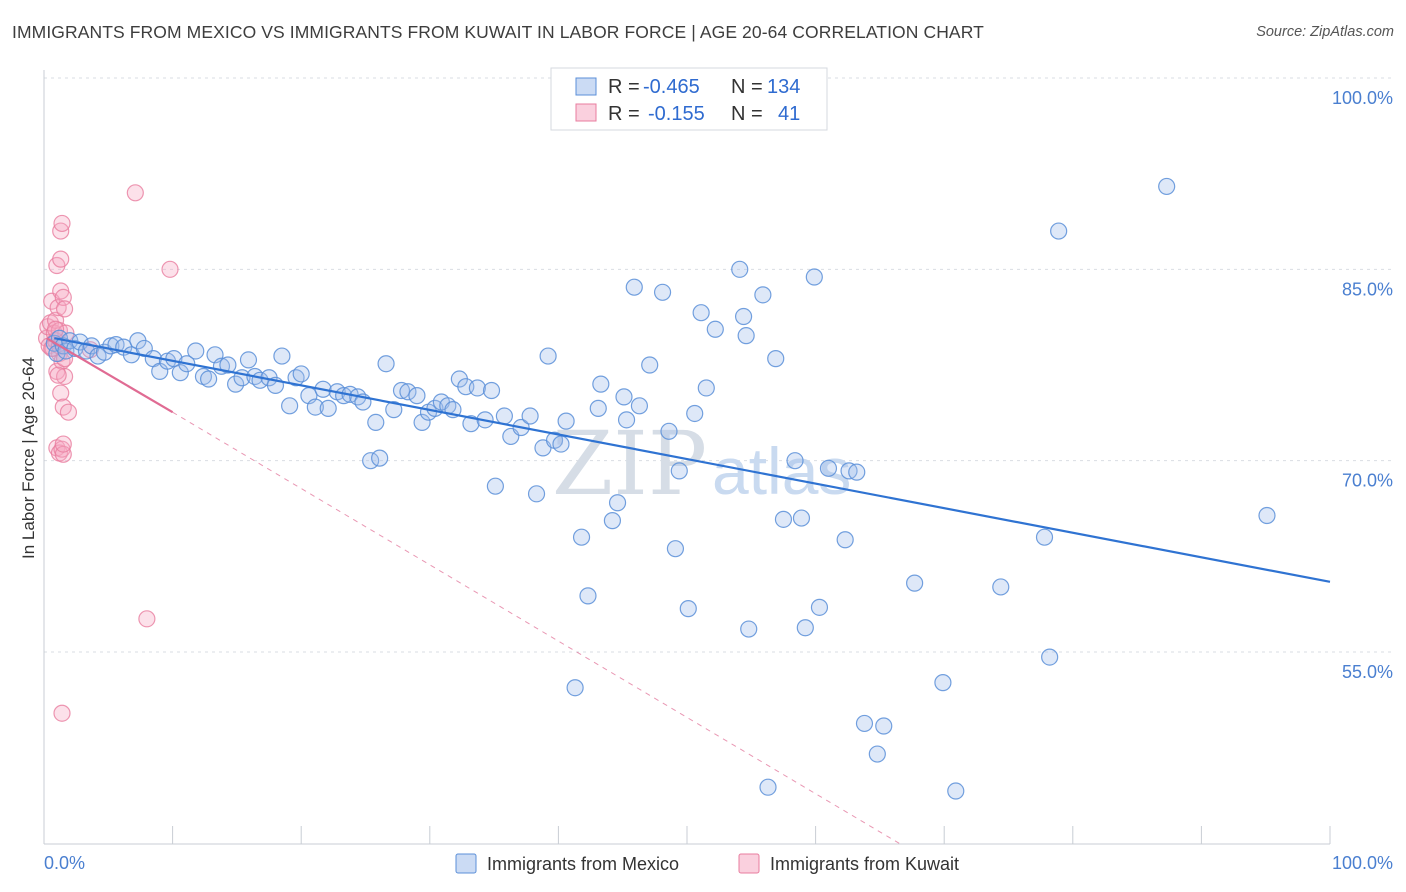 The image size is (1406, 892). Describe the element at coordinates (28, 458) in the screenshot. I see `y-axis-title: In Labor Force | Age 20-64` at that location.